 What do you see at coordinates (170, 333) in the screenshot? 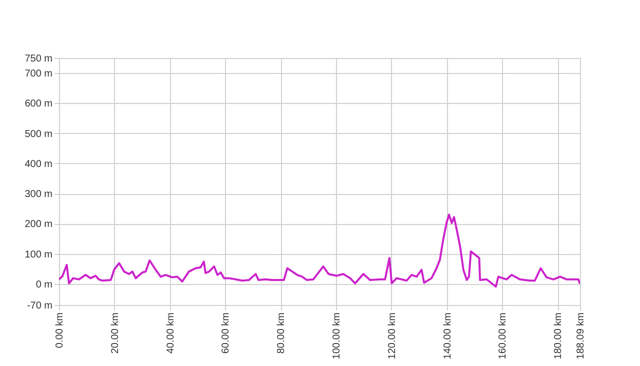
I see `x-tick-label: 40.00 km` at bounding box center [170, 333].